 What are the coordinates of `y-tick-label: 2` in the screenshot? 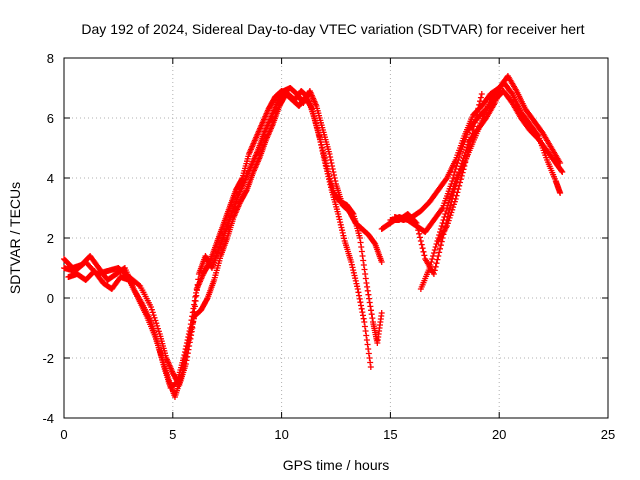 It's located at (50, 238).